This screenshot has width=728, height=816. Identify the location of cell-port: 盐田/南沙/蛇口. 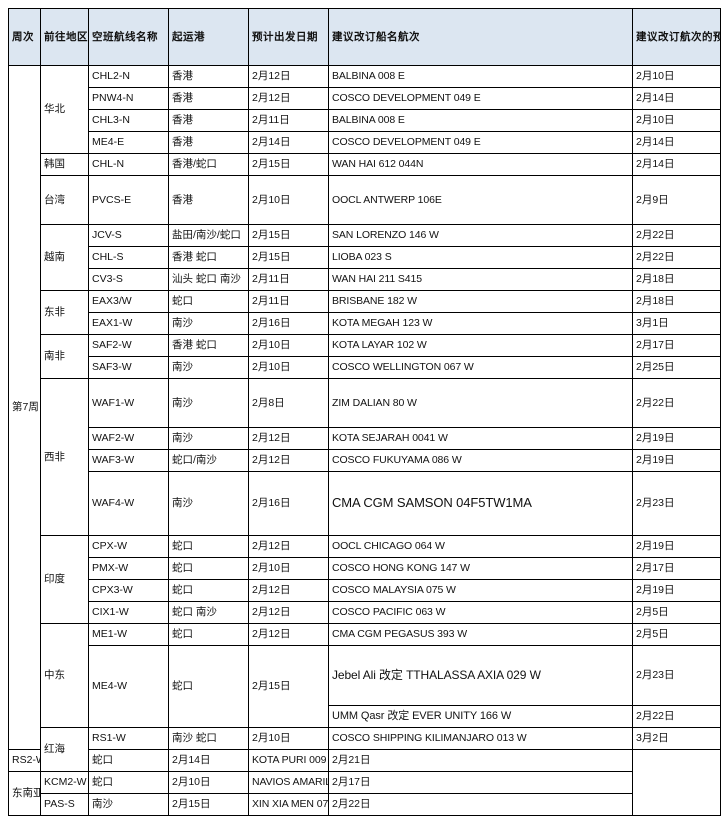
(208, 235).